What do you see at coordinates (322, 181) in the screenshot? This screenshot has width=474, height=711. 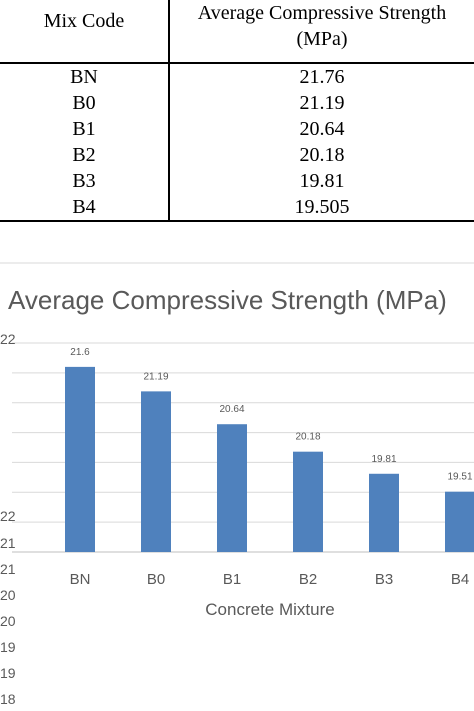 I see `strength-cell: 19.81` at bounding box center [322, 181].